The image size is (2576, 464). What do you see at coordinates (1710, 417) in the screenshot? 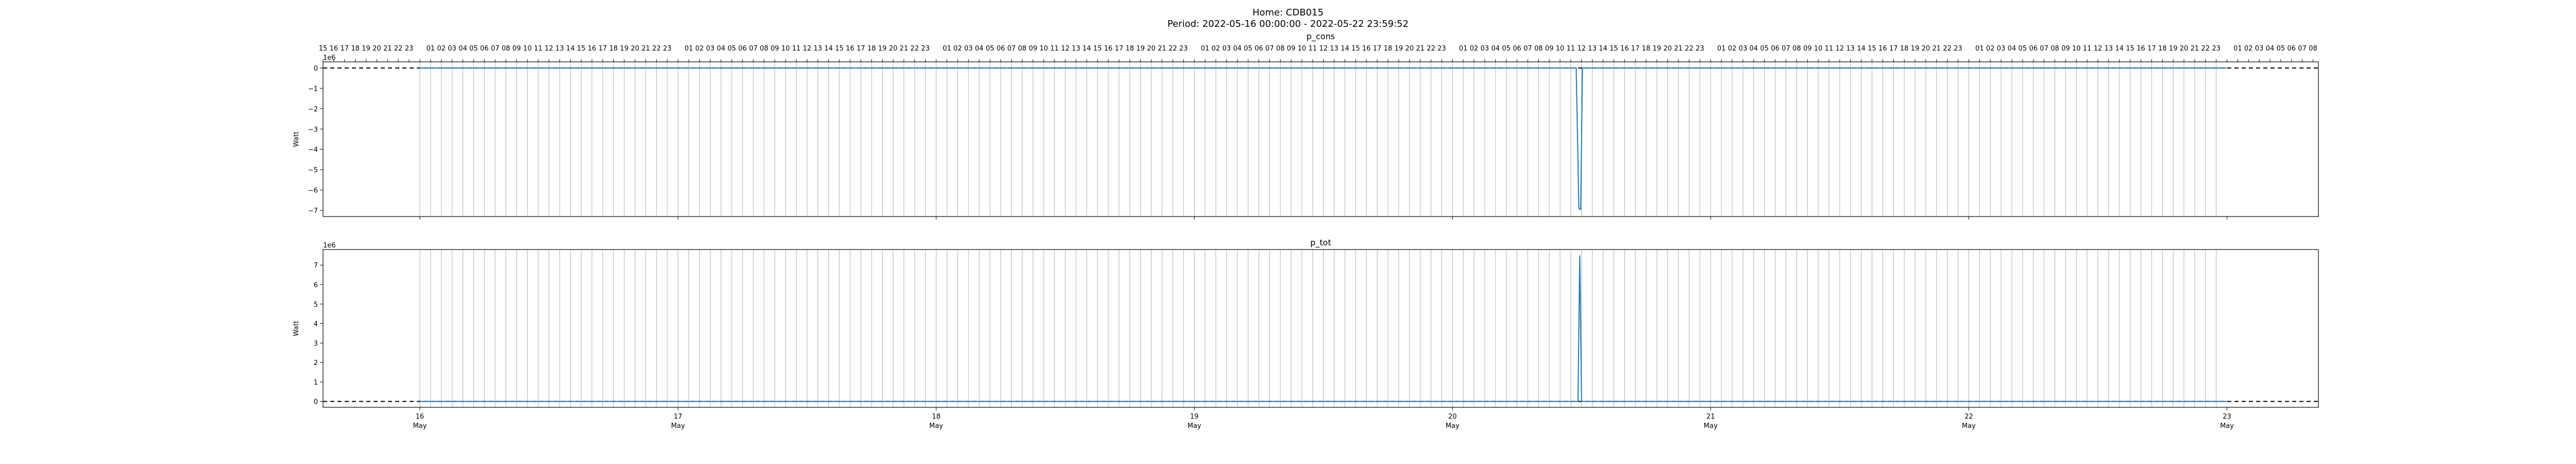
I see `x-tick-label-day: 21` at bounding box center [1710, 417].